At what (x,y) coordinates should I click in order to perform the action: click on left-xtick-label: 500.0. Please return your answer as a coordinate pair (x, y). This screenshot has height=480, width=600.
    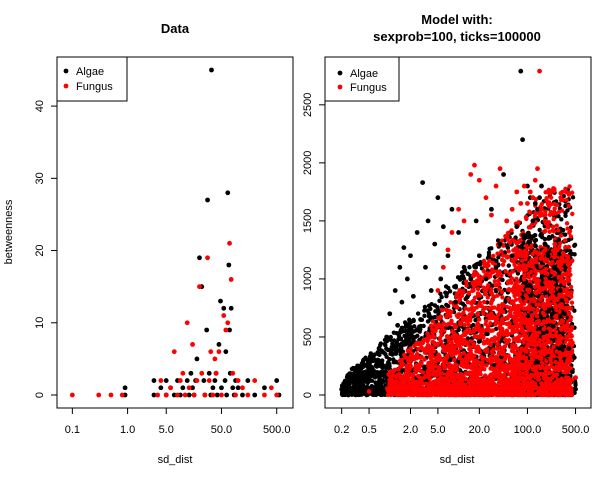
    Looking at the image, I should click on (277, 430).